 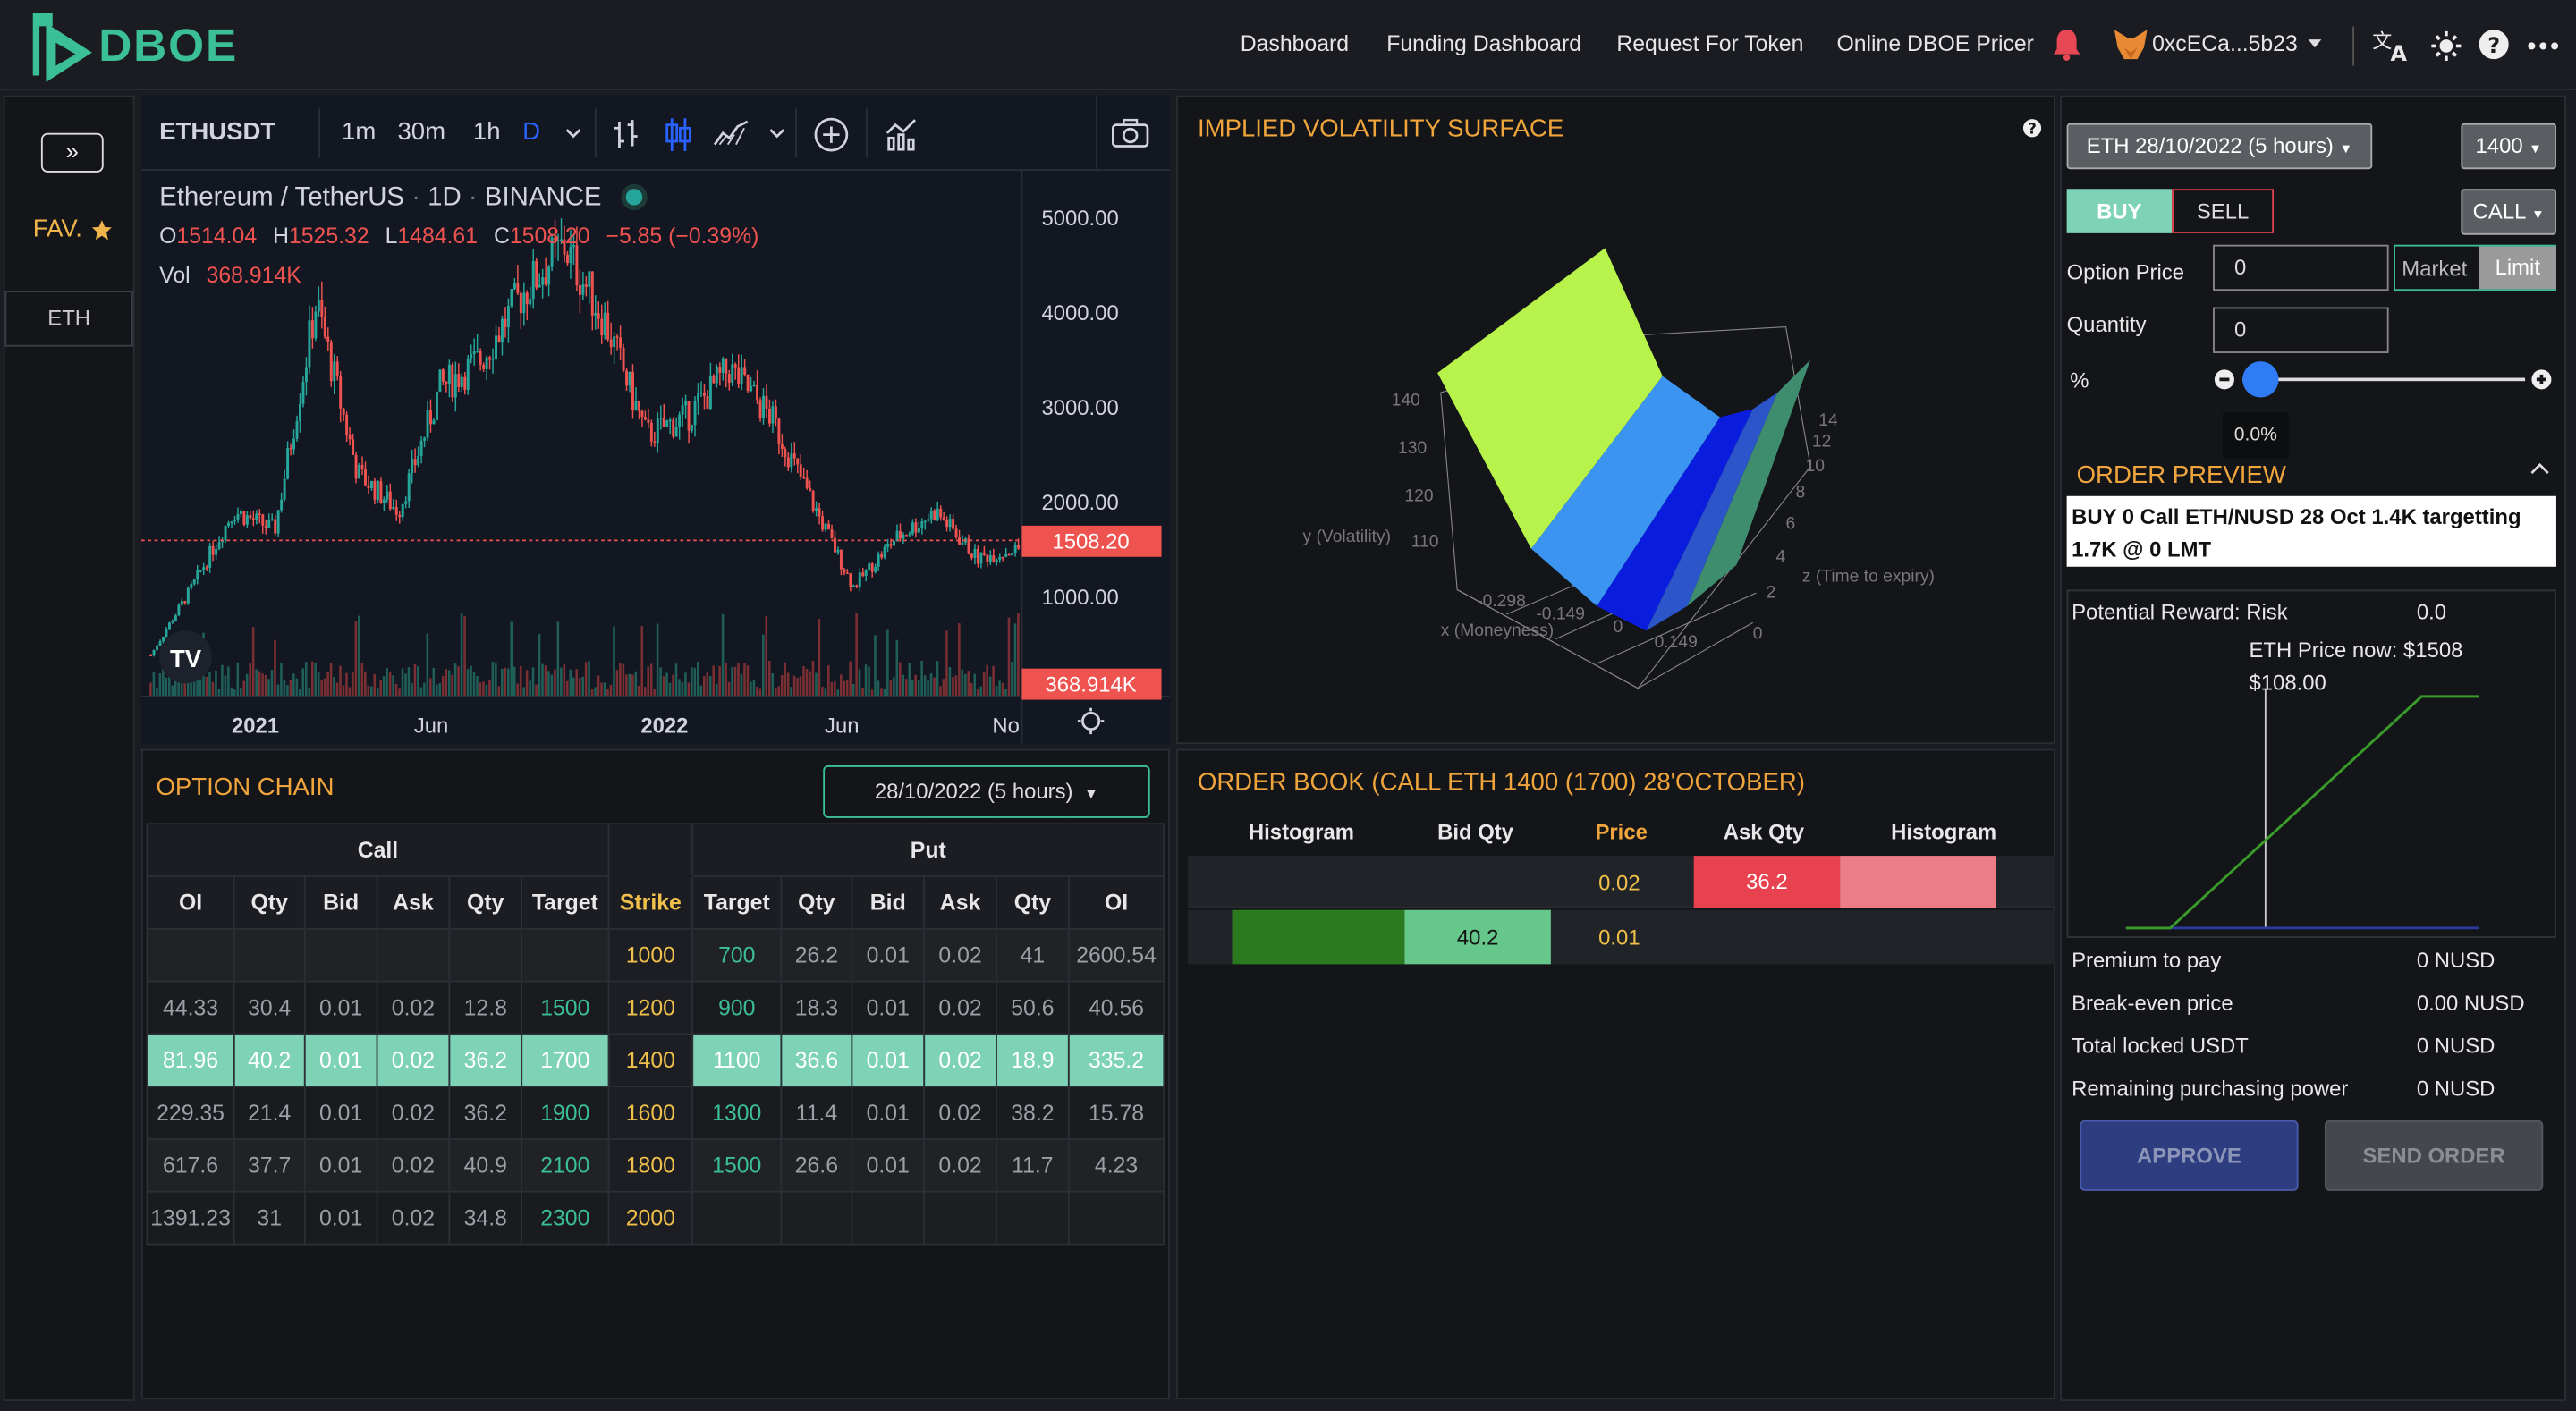 What do you see at coordinates (2446, 46) in the screenshot?
I see `sun-icon` at bounding box center [2446, 46].